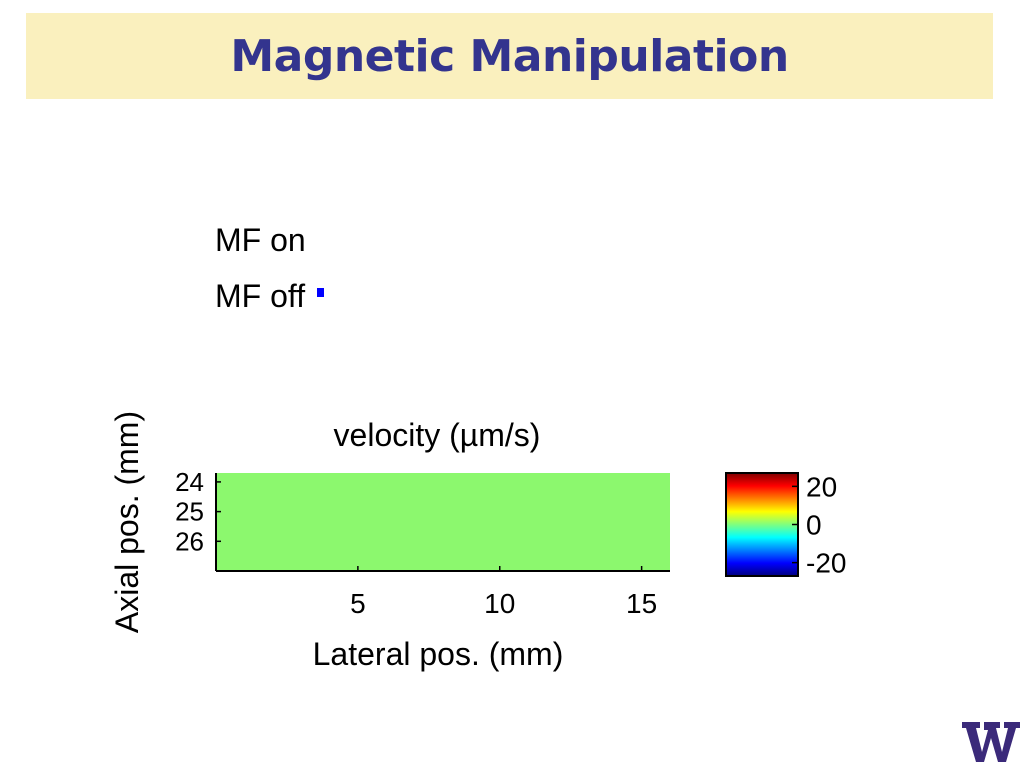 The height and width of the screenshot is (768, 1024). I want to click on legend-label-mf-on: MF on, so click(260, 240).